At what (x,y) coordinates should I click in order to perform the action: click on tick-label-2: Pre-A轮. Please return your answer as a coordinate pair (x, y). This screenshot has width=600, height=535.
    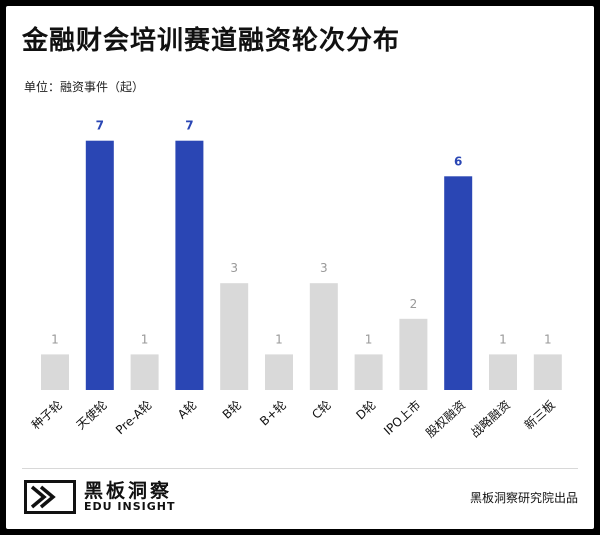
    Looking at the image, I should click on (134, 417).